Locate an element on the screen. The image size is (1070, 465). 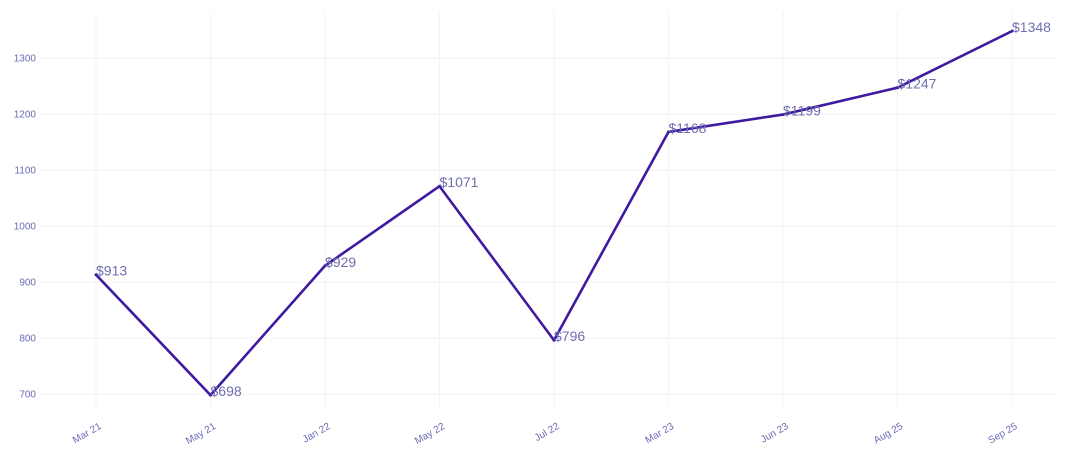
y-axis: 700 800 900 1000 1100 1200 1300 is located at coordinates (25, 227).